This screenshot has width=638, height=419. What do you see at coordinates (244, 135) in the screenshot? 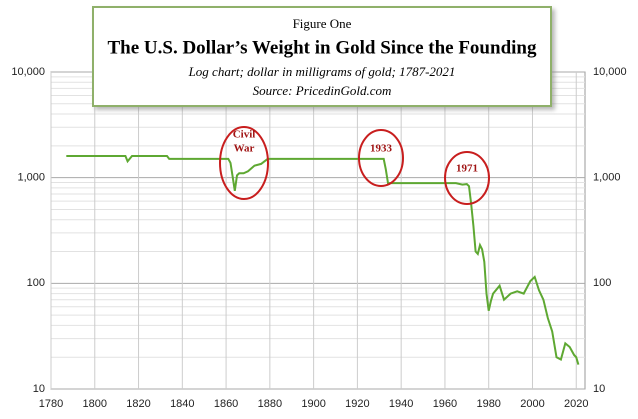
I see `annotation-text: Civil` at bounding box center [244, 135].